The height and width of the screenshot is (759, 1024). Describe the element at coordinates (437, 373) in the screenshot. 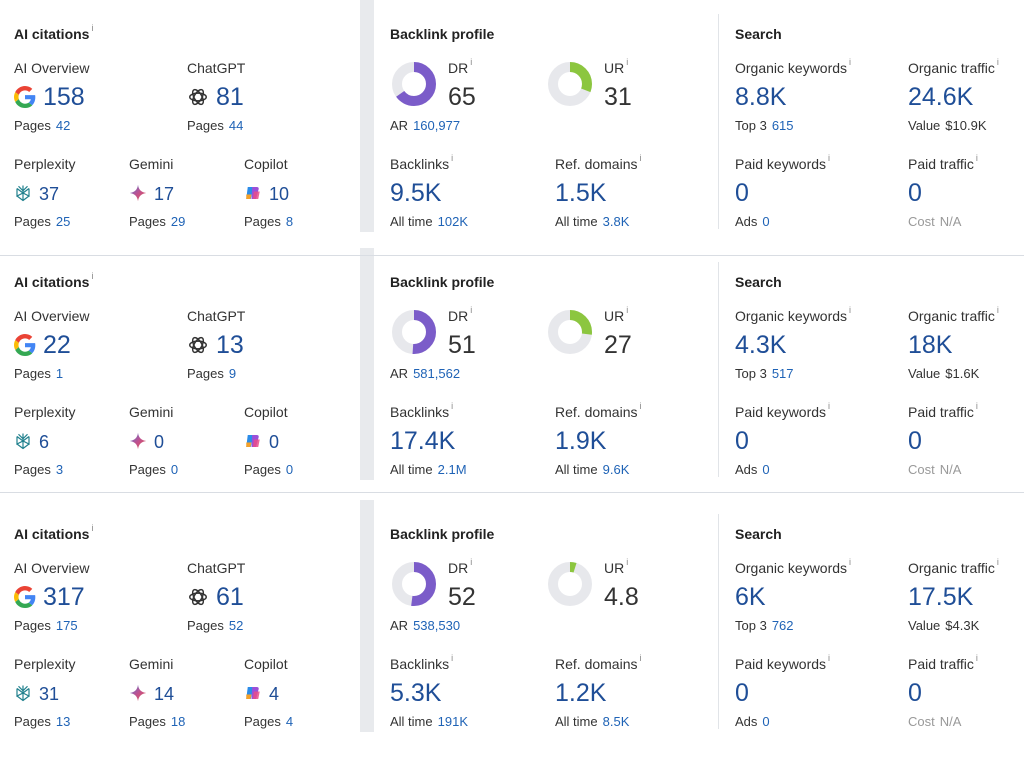

I see `ar-value: 581,562` at that location.